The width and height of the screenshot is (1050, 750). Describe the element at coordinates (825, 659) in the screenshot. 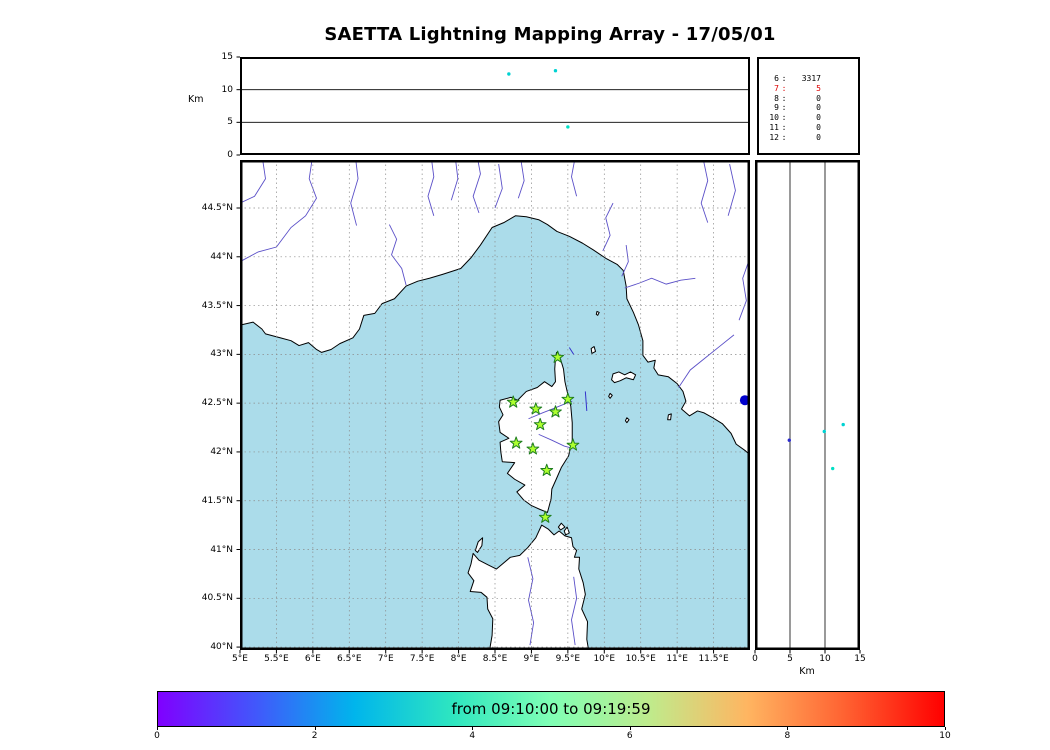

I see `altitude-tick-label: 10` at that location.